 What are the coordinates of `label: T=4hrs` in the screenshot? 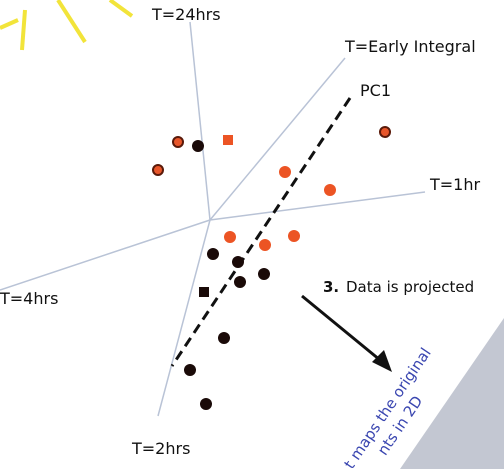 It's located at (29, 298).